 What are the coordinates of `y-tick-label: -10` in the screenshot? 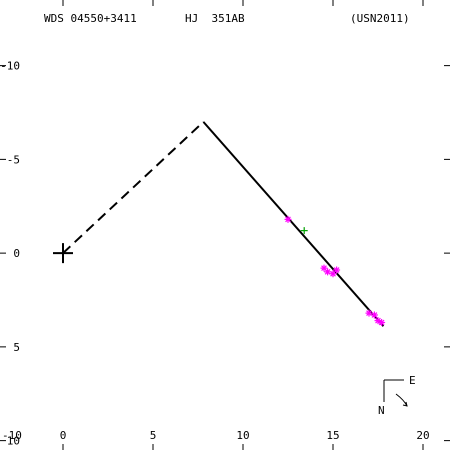 It's located at (10, 66).